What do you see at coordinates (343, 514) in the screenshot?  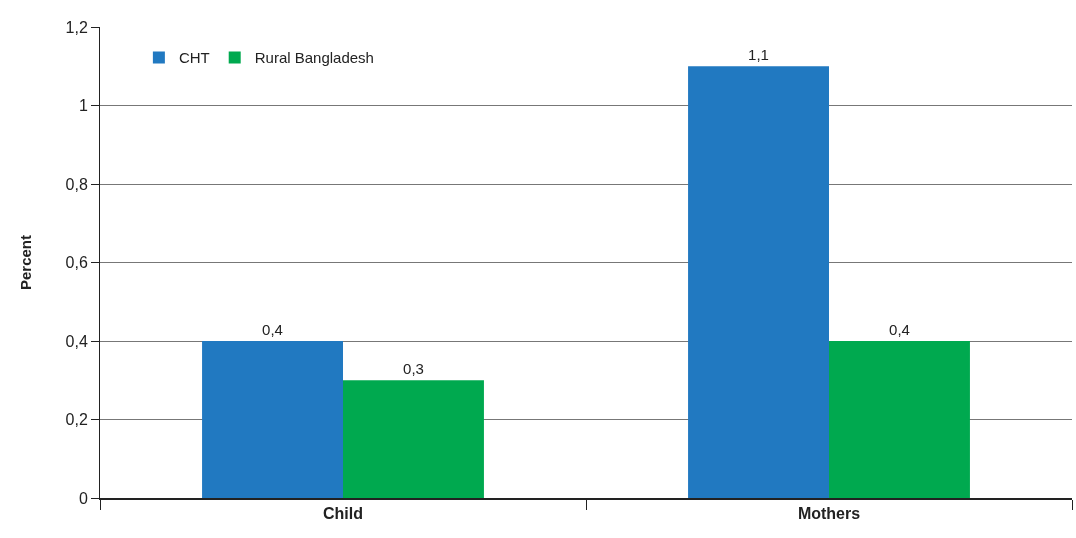 I see `x-tick-label: Child` at bounding box center [343, 514].